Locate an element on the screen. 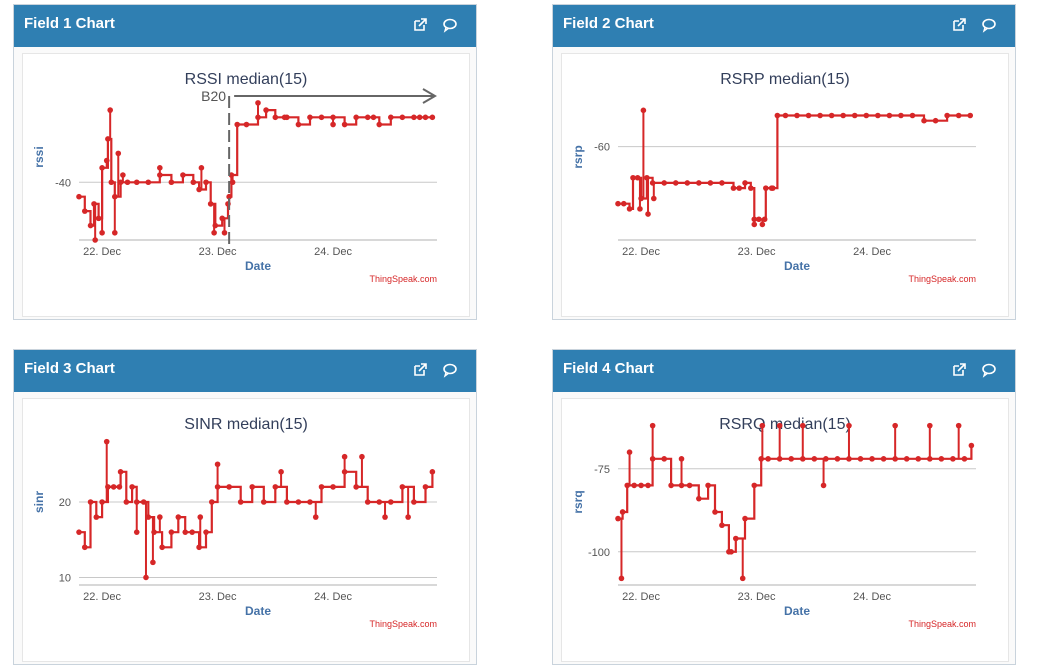 This screenshot has width=1038, height=667. comment-icon is located at coordinates (450, 25).